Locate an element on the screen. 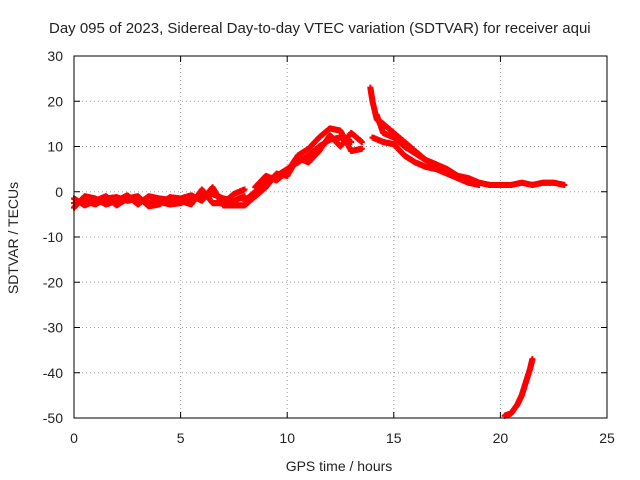 The width and height of the screenshot is (640, 480). x-axis-label: GPS time / hours is located at coordinates (339, 466).